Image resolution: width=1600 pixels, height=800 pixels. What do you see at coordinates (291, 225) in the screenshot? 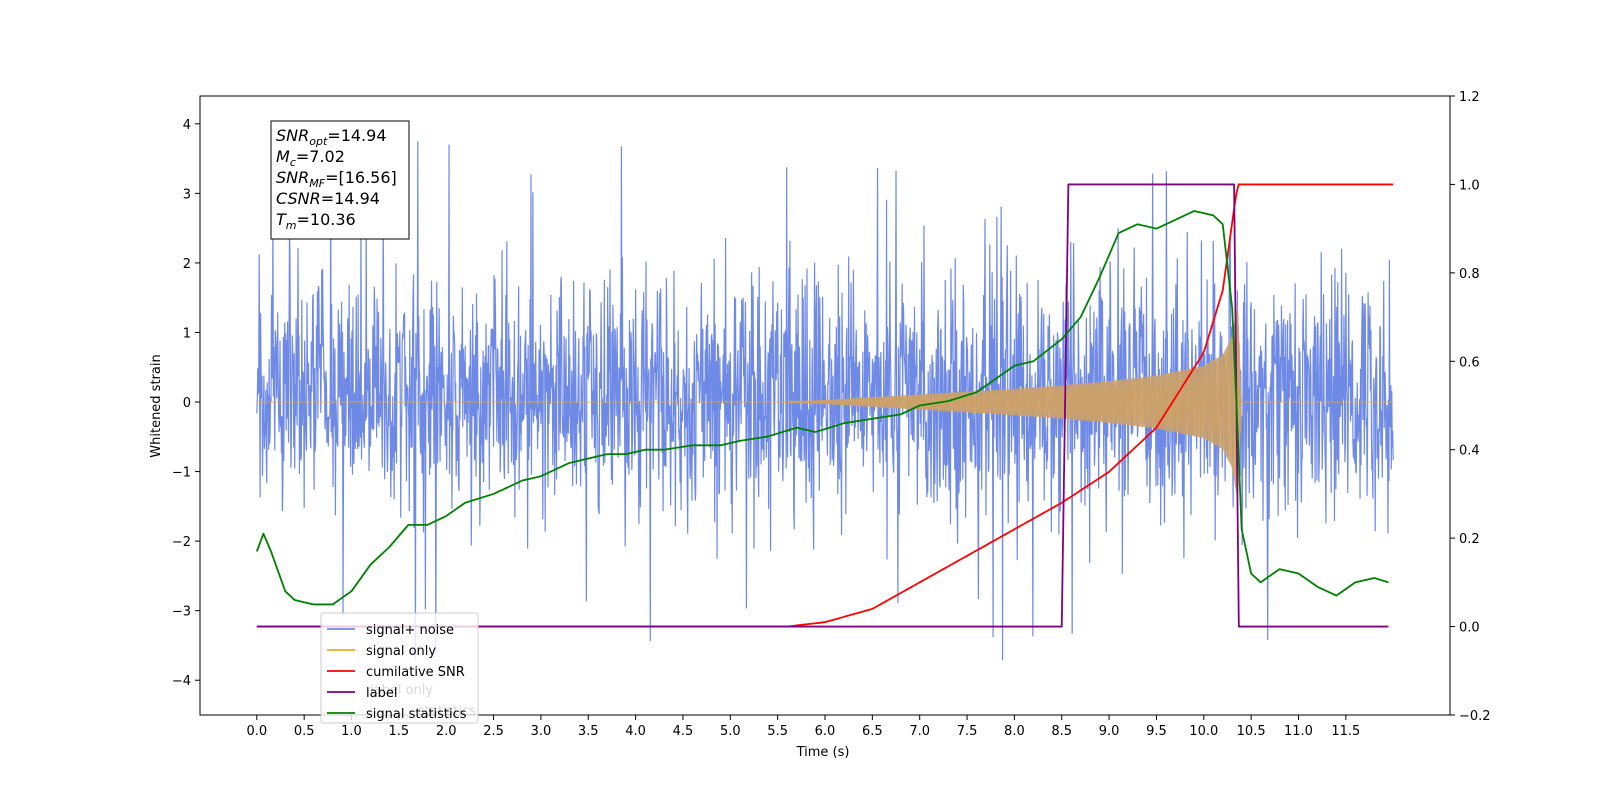
I see `stat-subscript: m` at bounding box center [291, 225].